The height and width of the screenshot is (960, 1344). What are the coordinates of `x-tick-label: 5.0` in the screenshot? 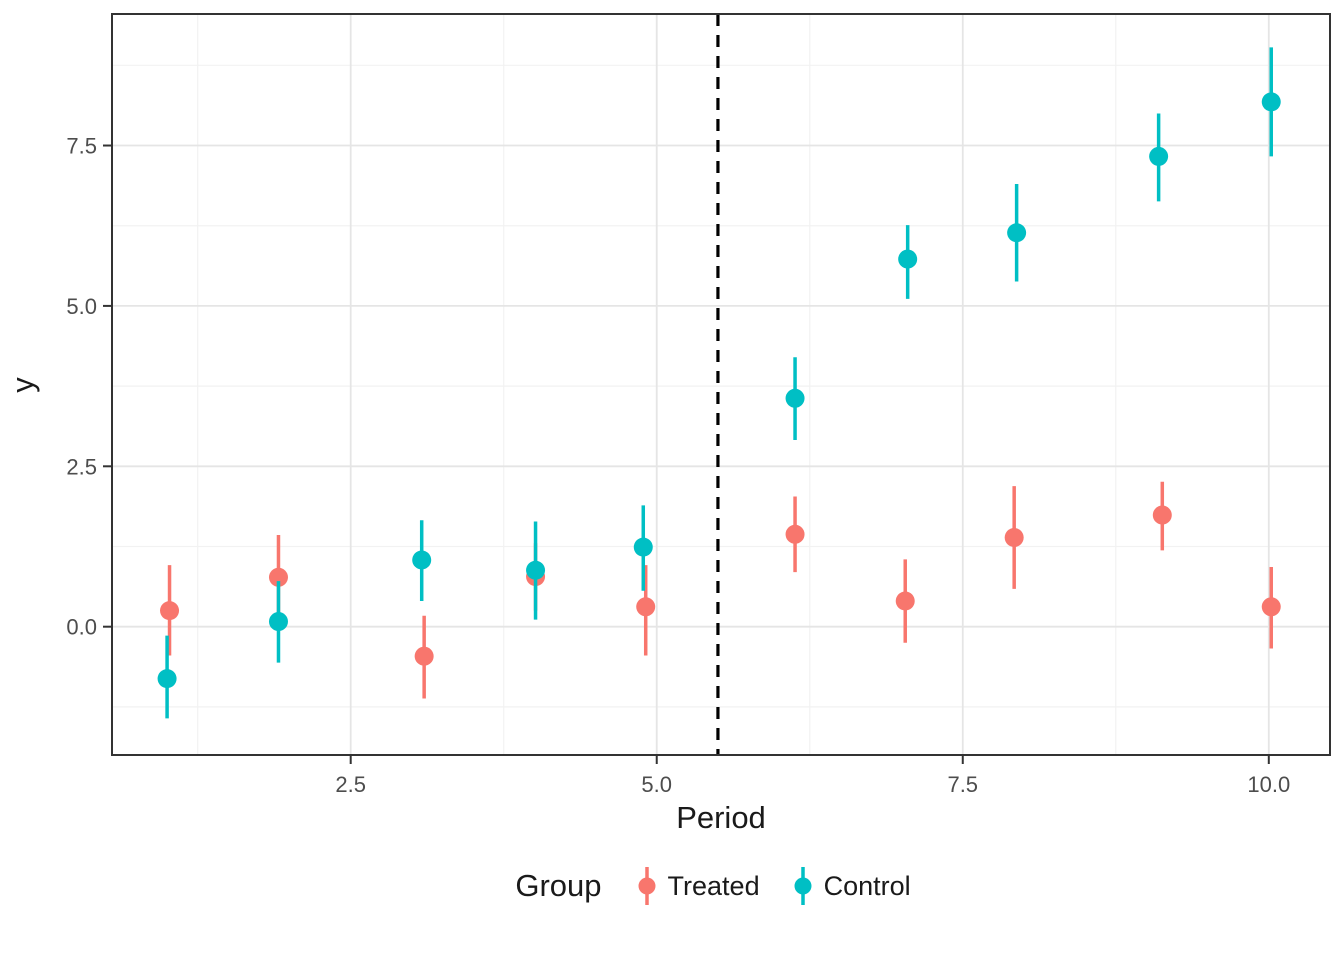 It's located at (656, 784).